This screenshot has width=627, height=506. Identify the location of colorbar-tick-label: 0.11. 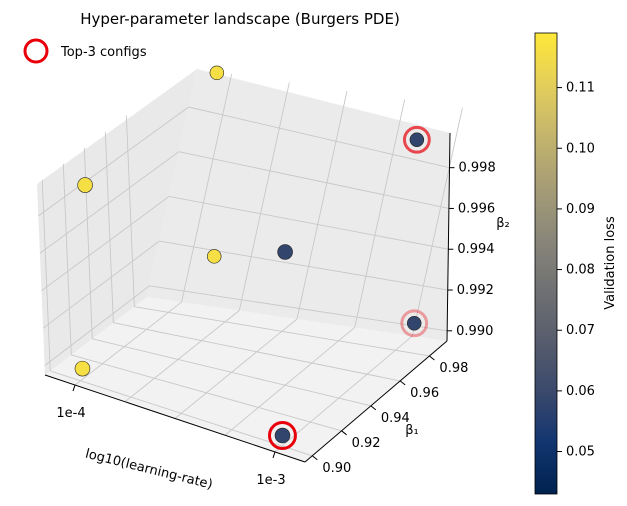
(580, 88).